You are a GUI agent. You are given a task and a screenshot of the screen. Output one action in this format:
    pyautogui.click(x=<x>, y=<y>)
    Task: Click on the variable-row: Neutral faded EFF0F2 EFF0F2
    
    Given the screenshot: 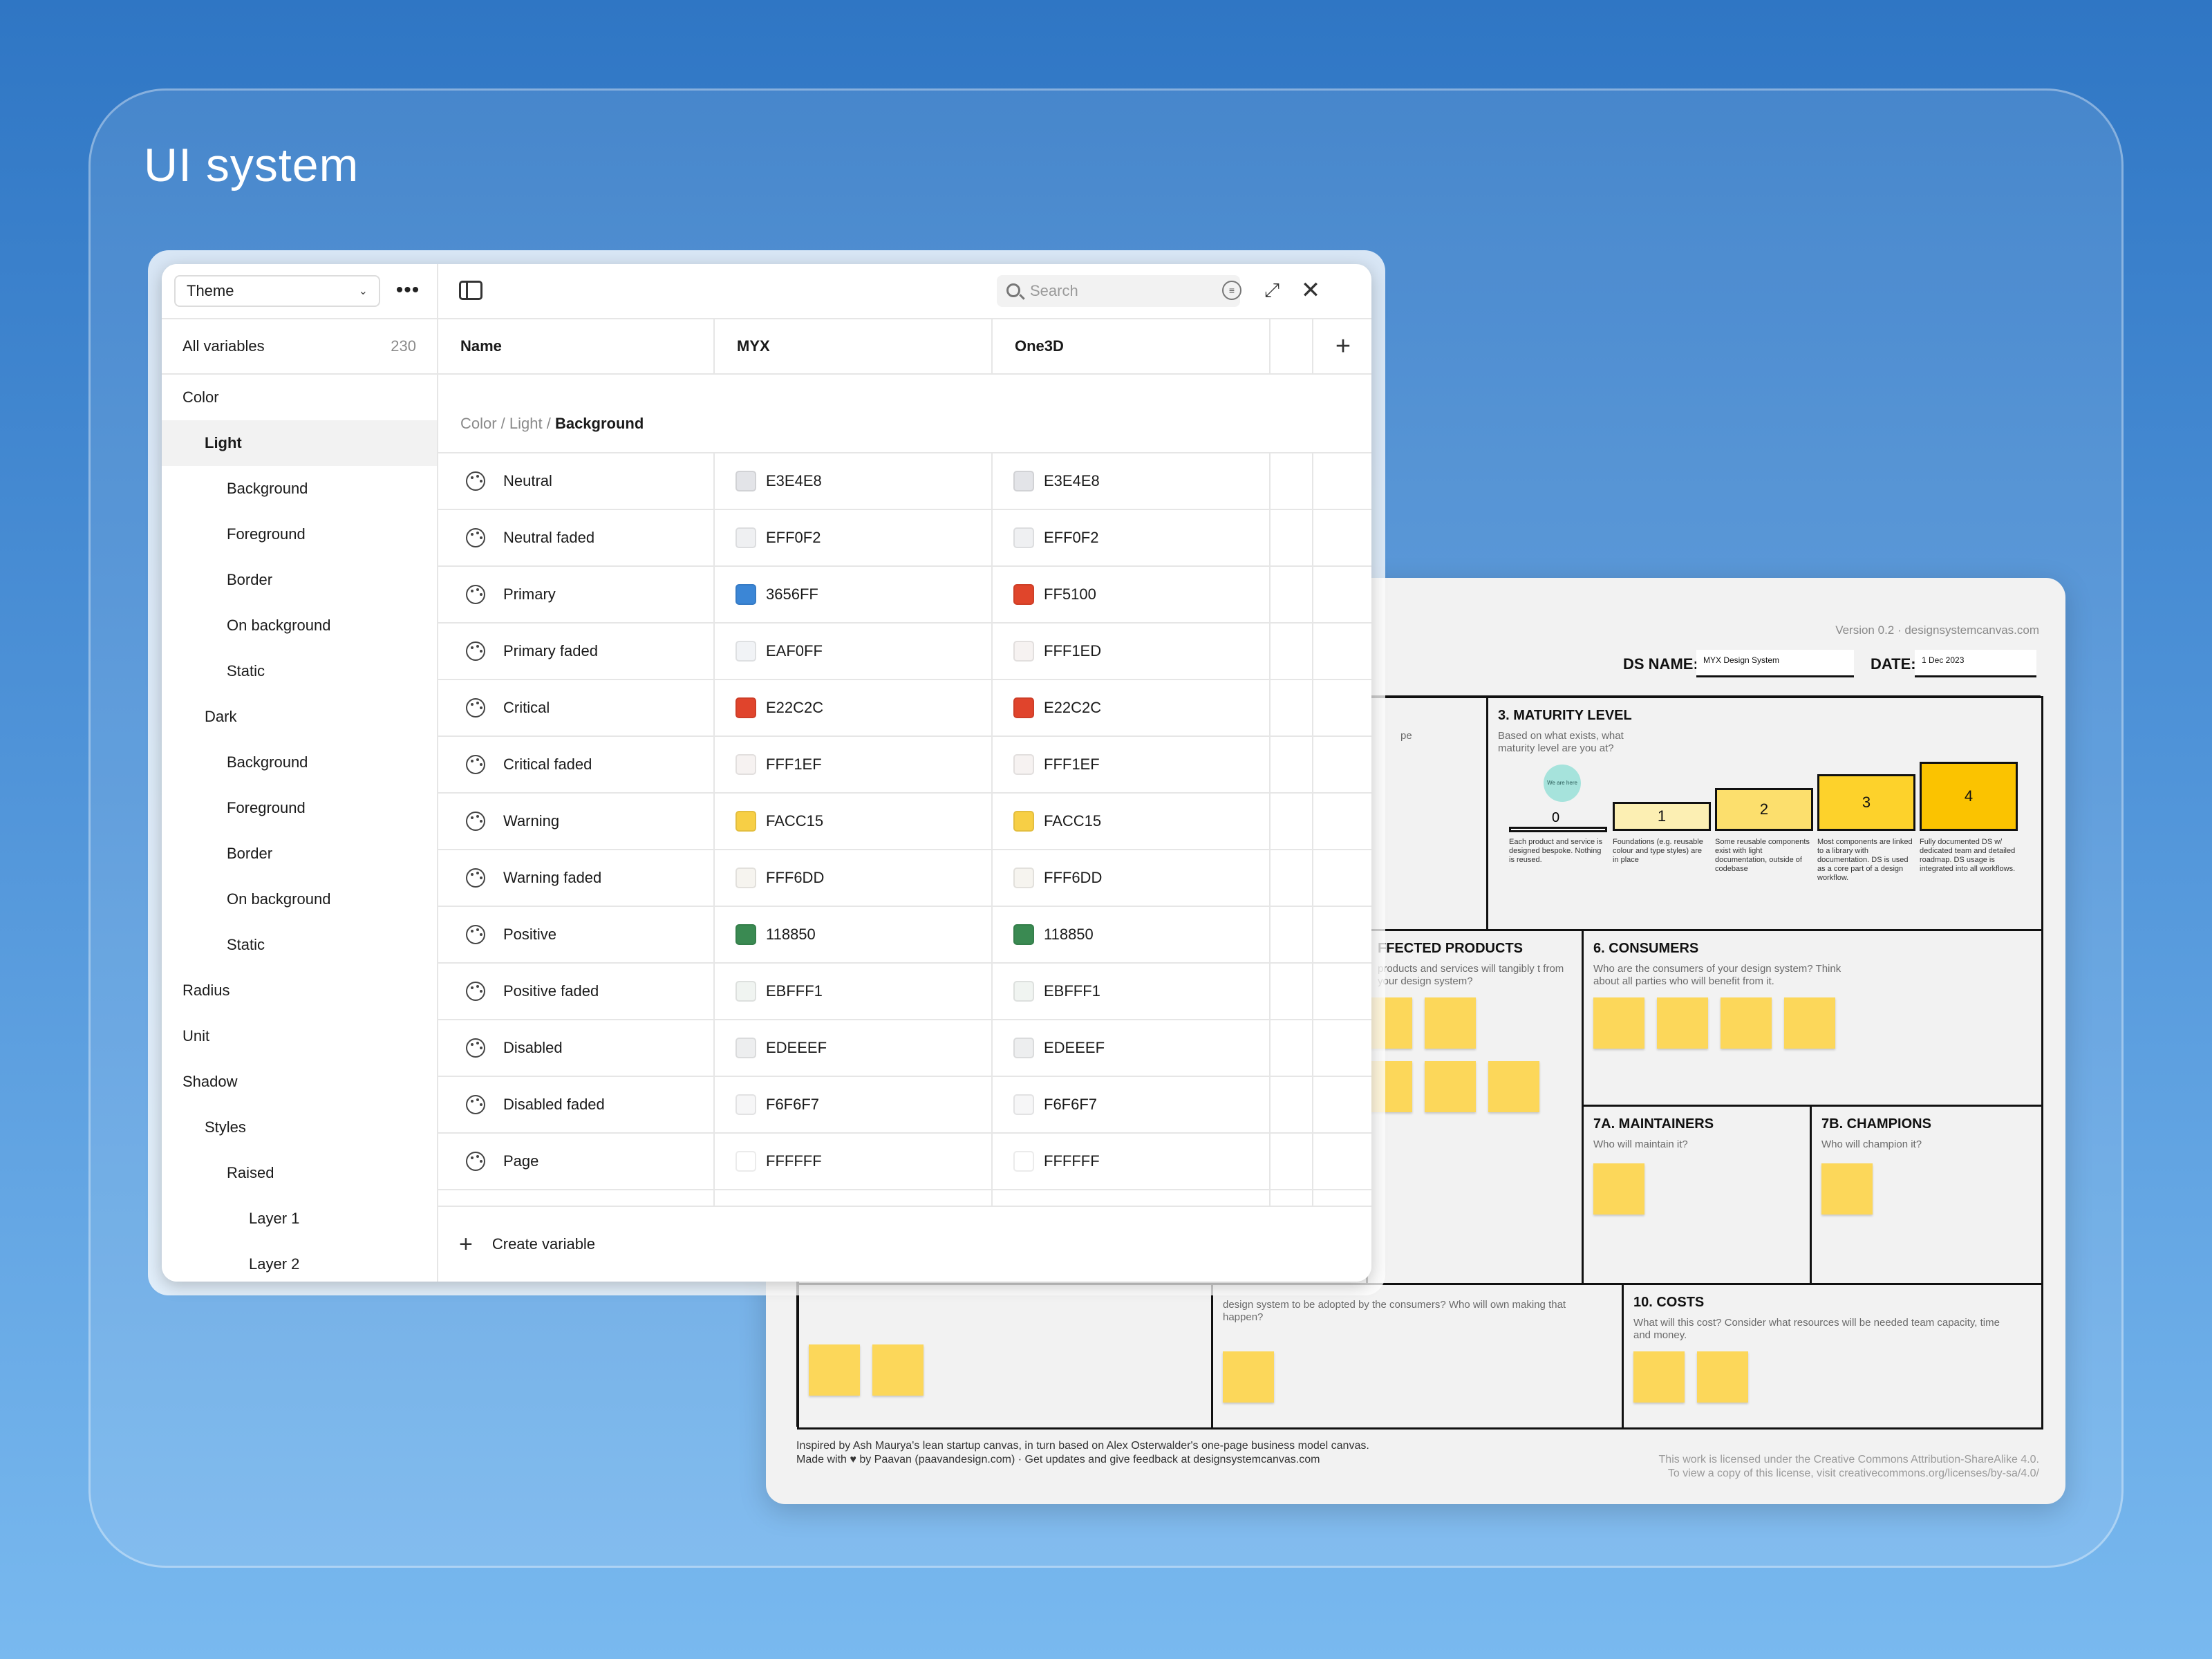 What is the action you would take?
    pyautogui.click(x=904, y=538)
    